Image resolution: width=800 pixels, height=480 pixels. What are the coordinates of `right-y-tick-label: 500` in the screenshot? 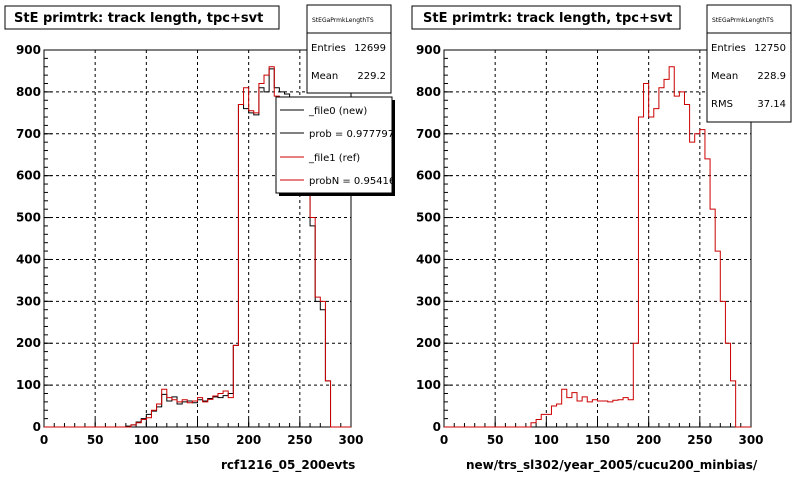 It's located at (428, 218).